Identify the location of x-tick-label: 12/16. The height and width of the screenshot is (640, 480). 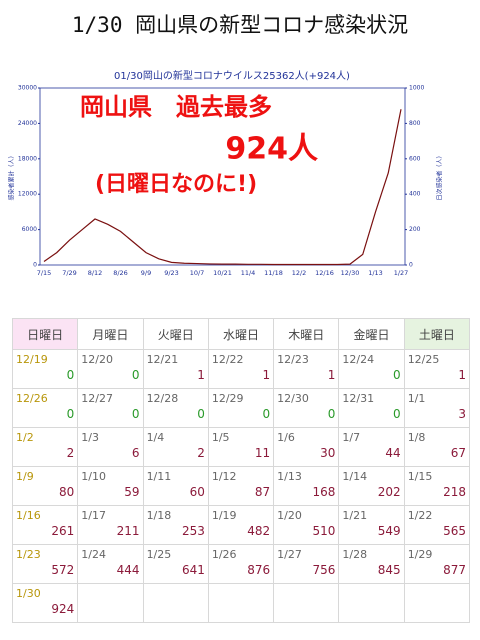
(324, 273).